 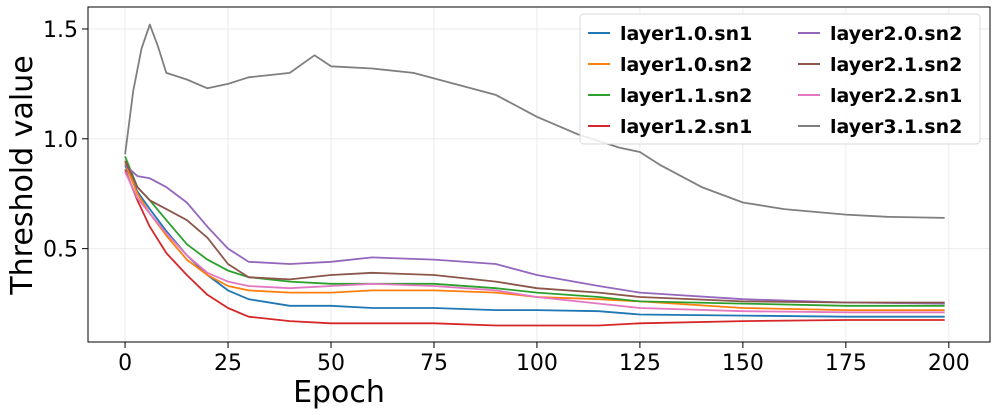 What do you see at coordinates (686, 34) in the screenshot?
I see `legend-label-layer1.0.sn1: layer1.0.sn1` at bounding box center [686, 34].